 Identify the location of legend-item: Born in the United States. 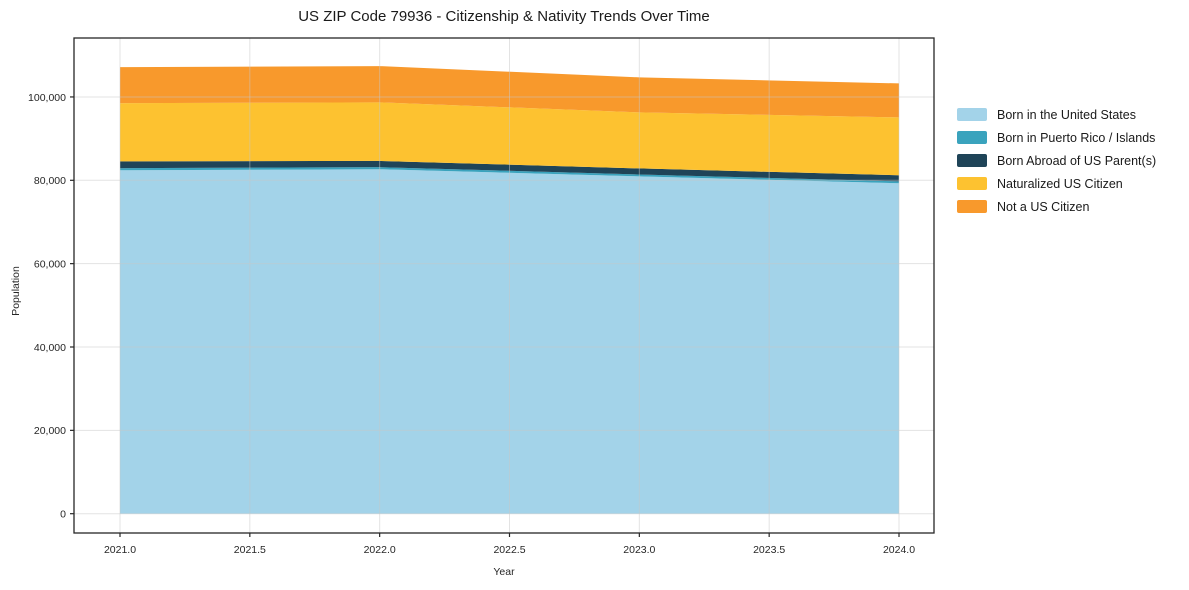
(1056, 114).